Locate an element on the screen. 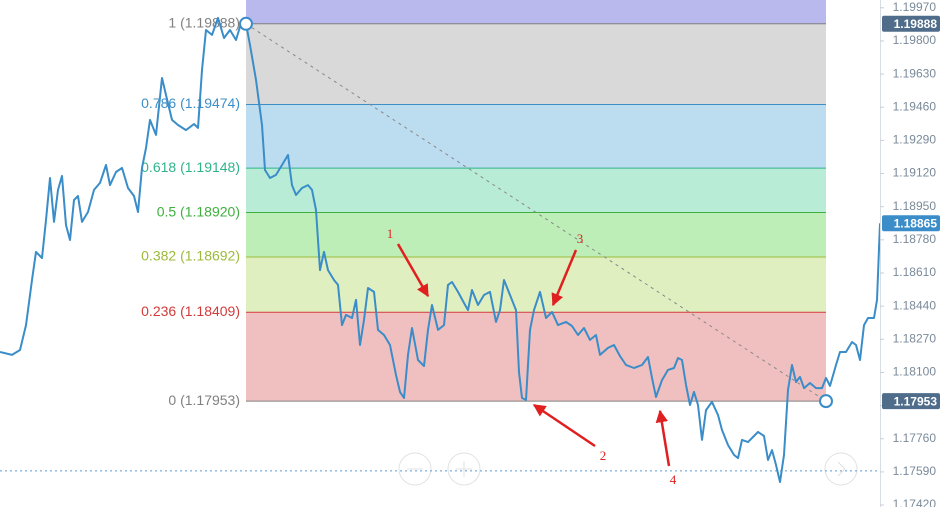 The height and width of the screenshot is (507, 940). y-tick-label: 1.17760 is located at coordinates (915, 438).